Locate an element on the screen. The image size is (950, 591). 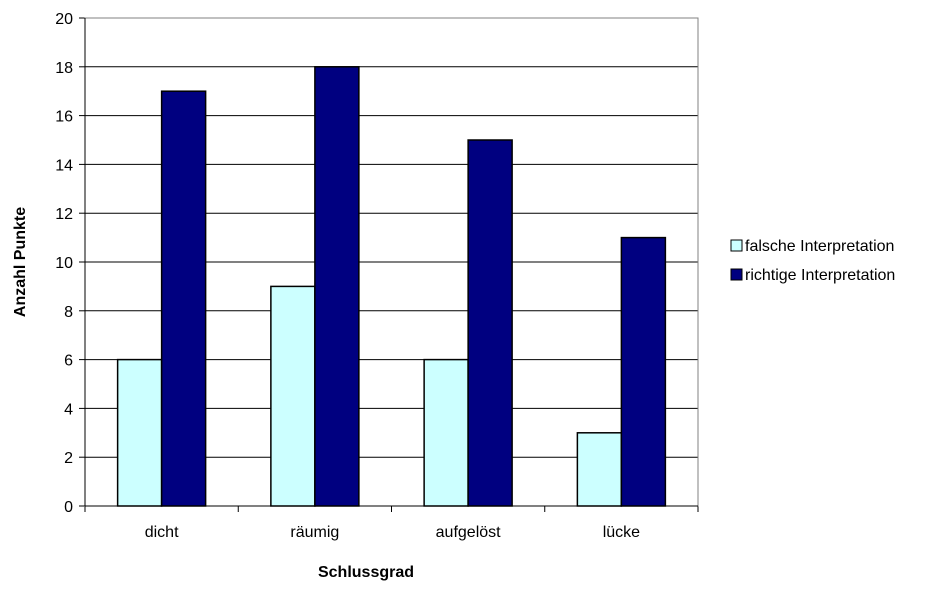
y-tick-label: 20 is located at coordinates (64, 19).